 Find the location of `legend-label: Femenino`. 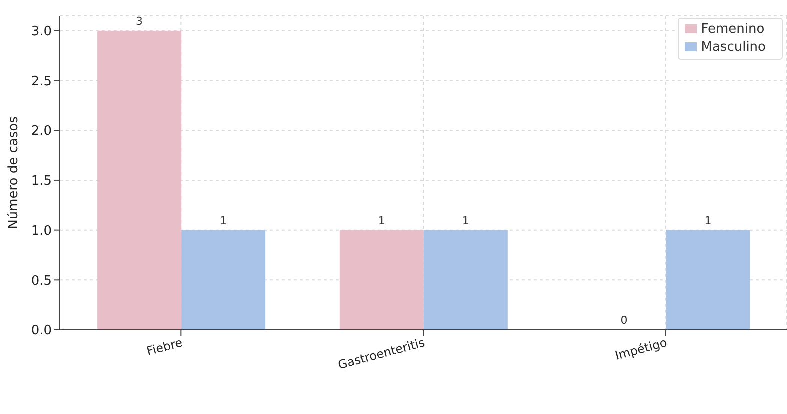

legend-label: Femenino is located at coordinates (733, 29).